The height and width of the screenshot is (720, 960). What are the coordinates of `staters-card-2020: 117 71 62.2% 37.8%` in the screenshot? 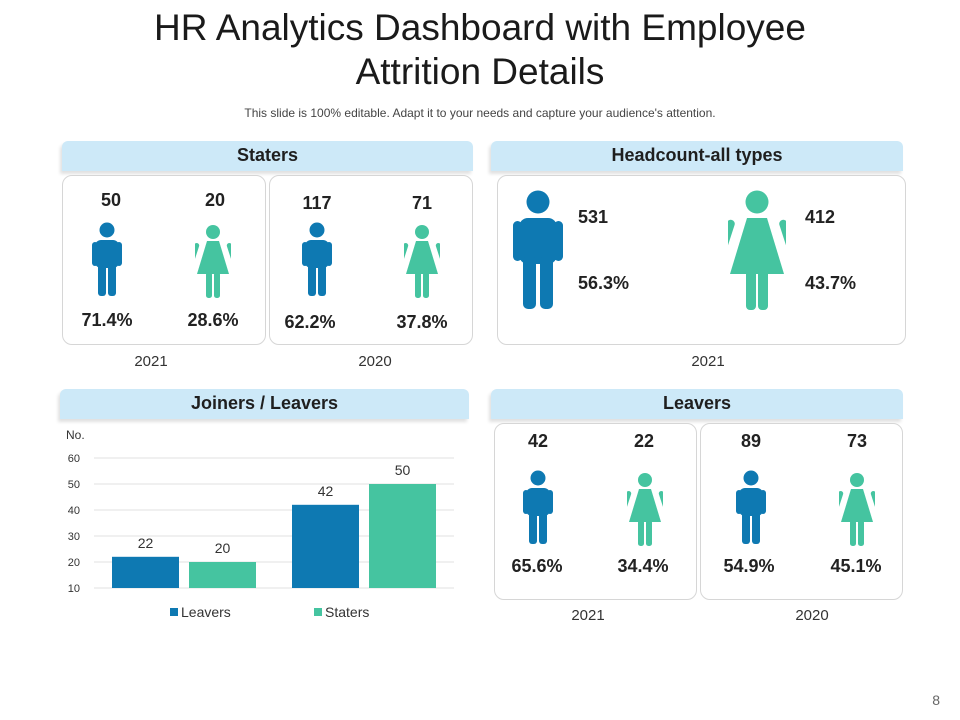 It's located at (371, 260).